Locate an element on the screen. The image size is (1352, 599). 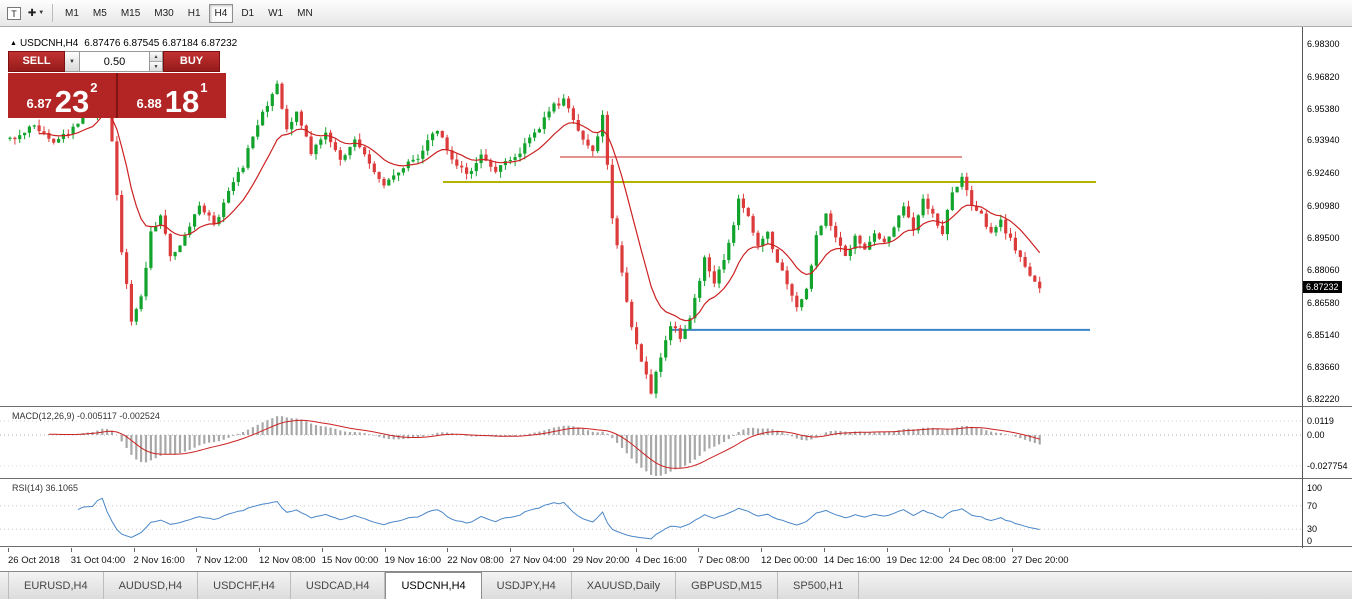
volume-dropdown-button: ▼ is located at coordinates (72, 61).